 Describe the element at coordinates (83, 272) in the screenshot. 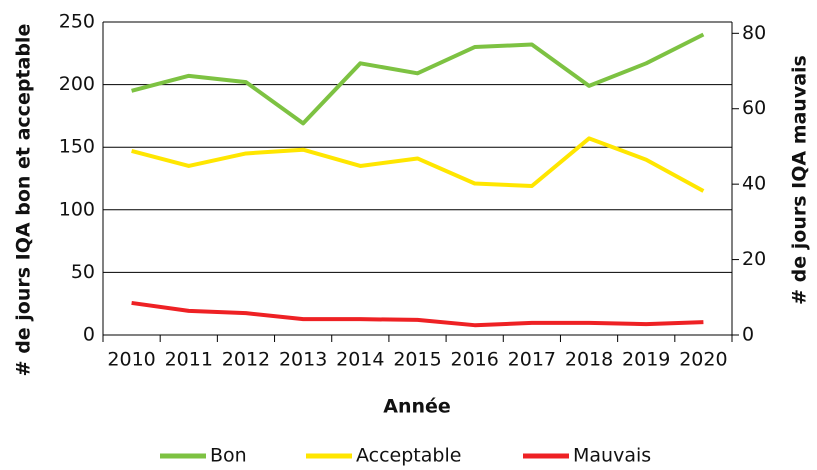

I see `y-tick-label: 50` at that location.